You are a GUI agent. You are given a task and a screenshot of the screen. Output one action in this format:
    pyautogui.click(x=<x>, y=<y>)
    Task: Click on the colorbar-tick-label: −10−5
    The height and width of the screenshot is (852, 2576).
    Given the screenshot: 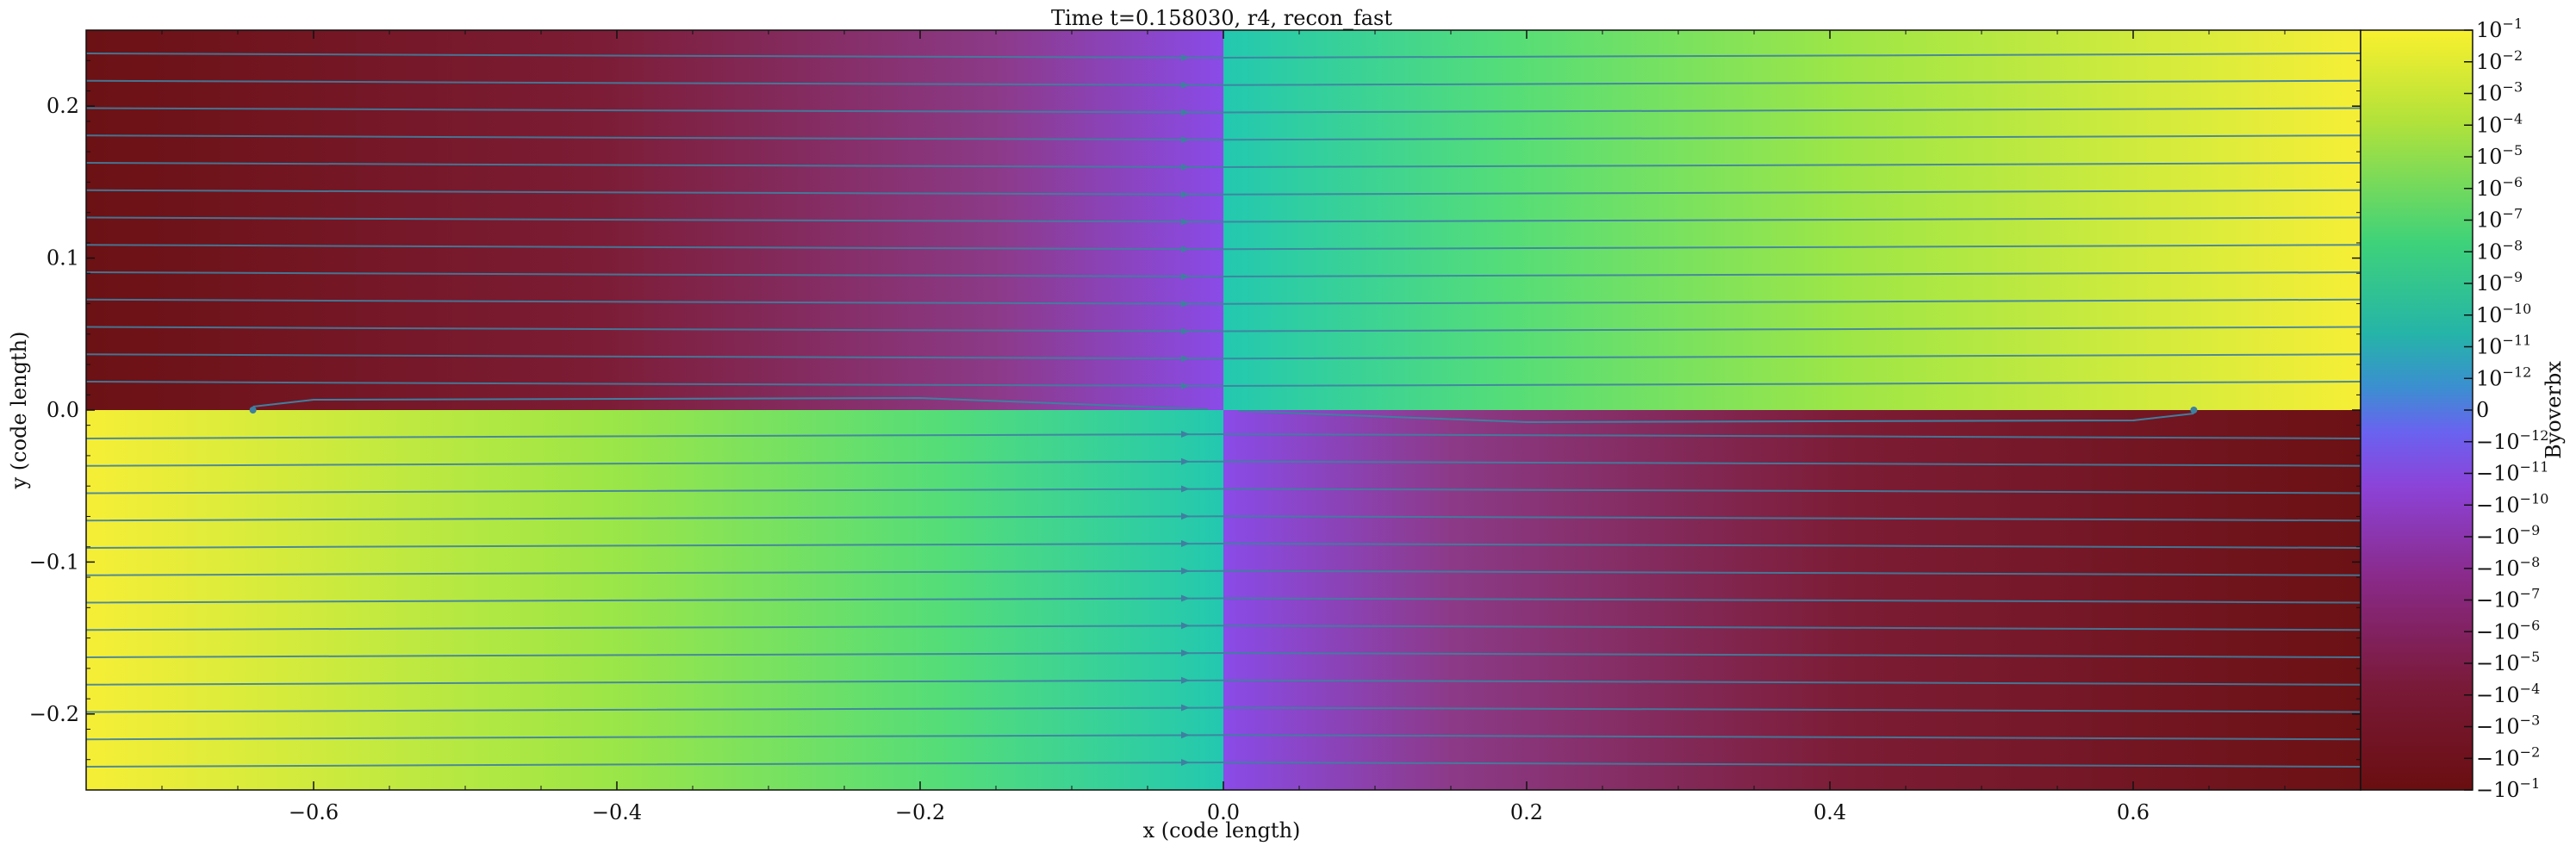 What is the action you would take?
    pyautogui.click(x=2508, y=662)
    